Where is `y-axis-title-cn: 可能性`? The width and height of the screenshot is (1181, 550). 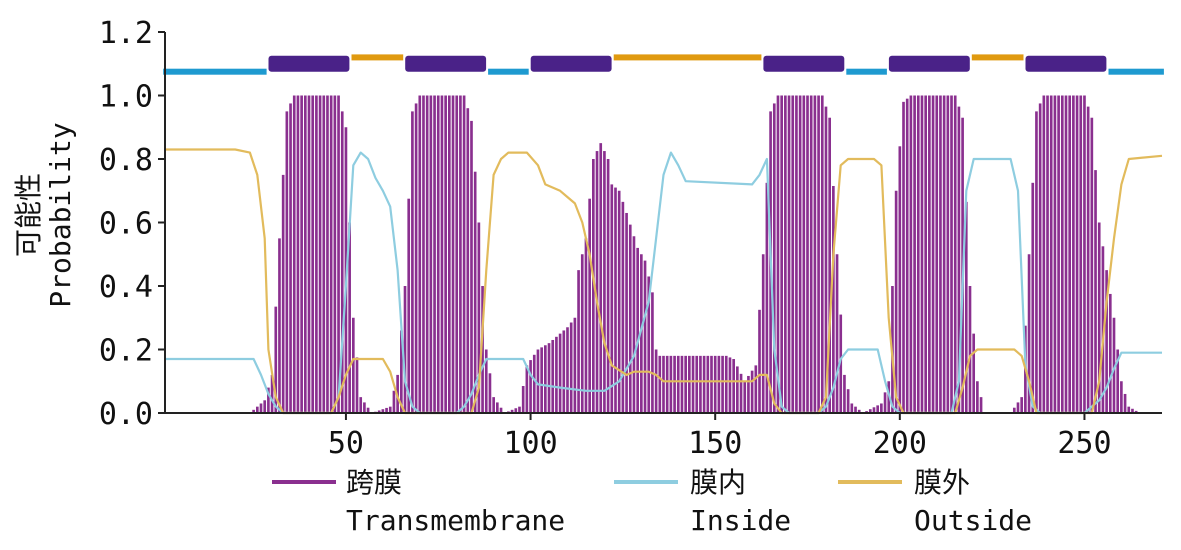 y-axis-title-cn: 可能性 is located at coordinates (28, 215).